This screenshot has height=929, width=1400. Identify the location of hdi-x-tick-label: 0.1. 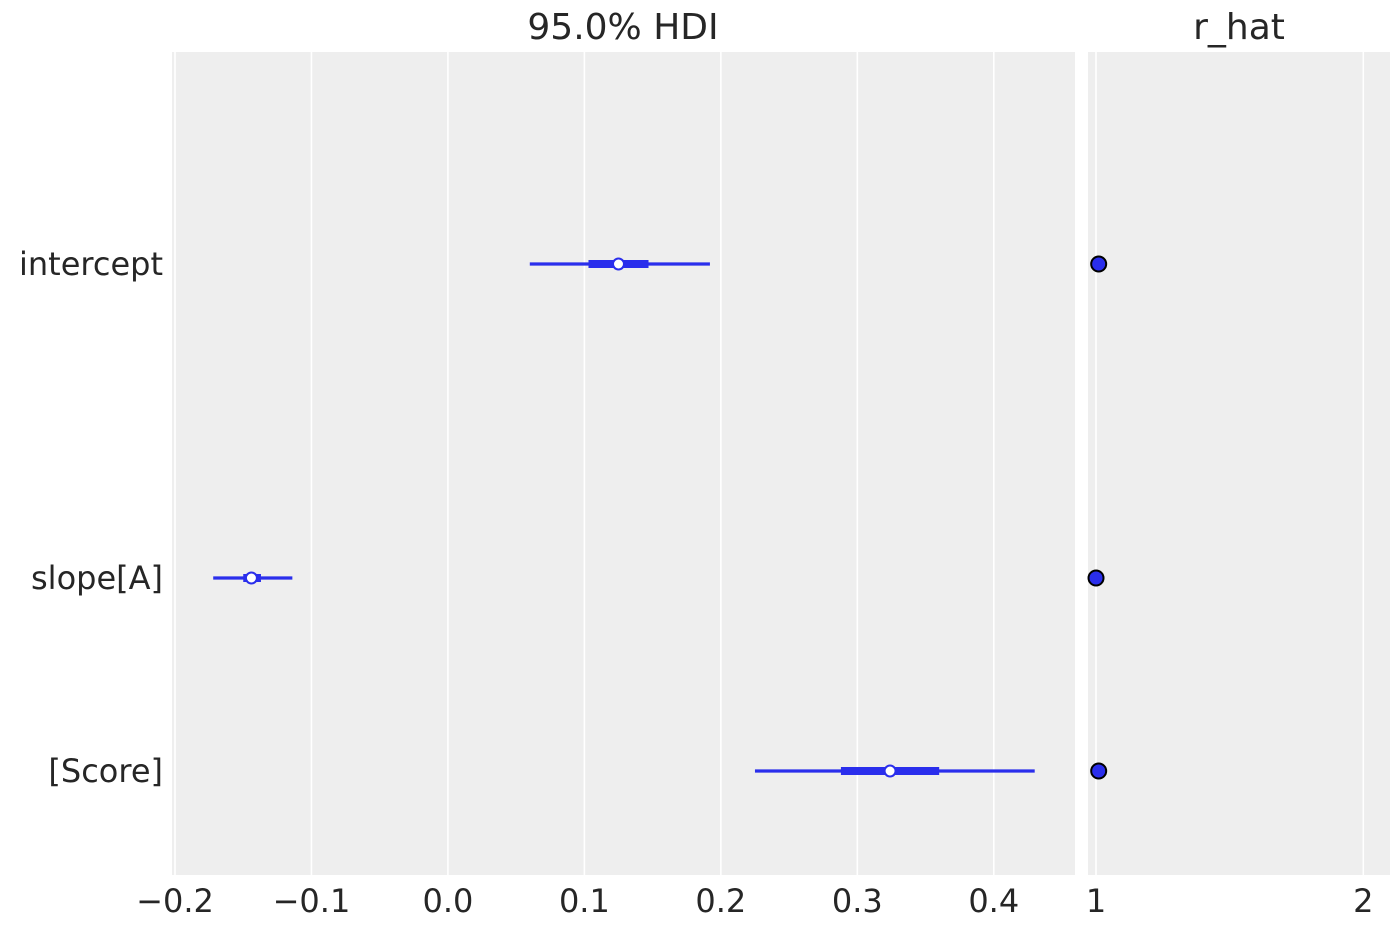
(584, 901).